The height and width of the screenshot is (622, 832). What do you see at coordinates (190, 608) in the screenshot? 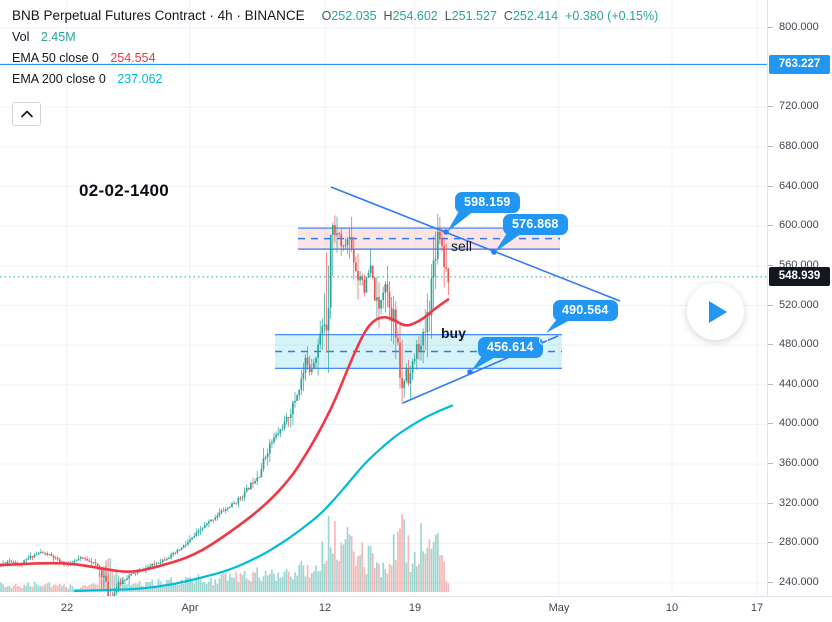
I see `time-tick-Apr: Apr` at bounding box center [190, 608].